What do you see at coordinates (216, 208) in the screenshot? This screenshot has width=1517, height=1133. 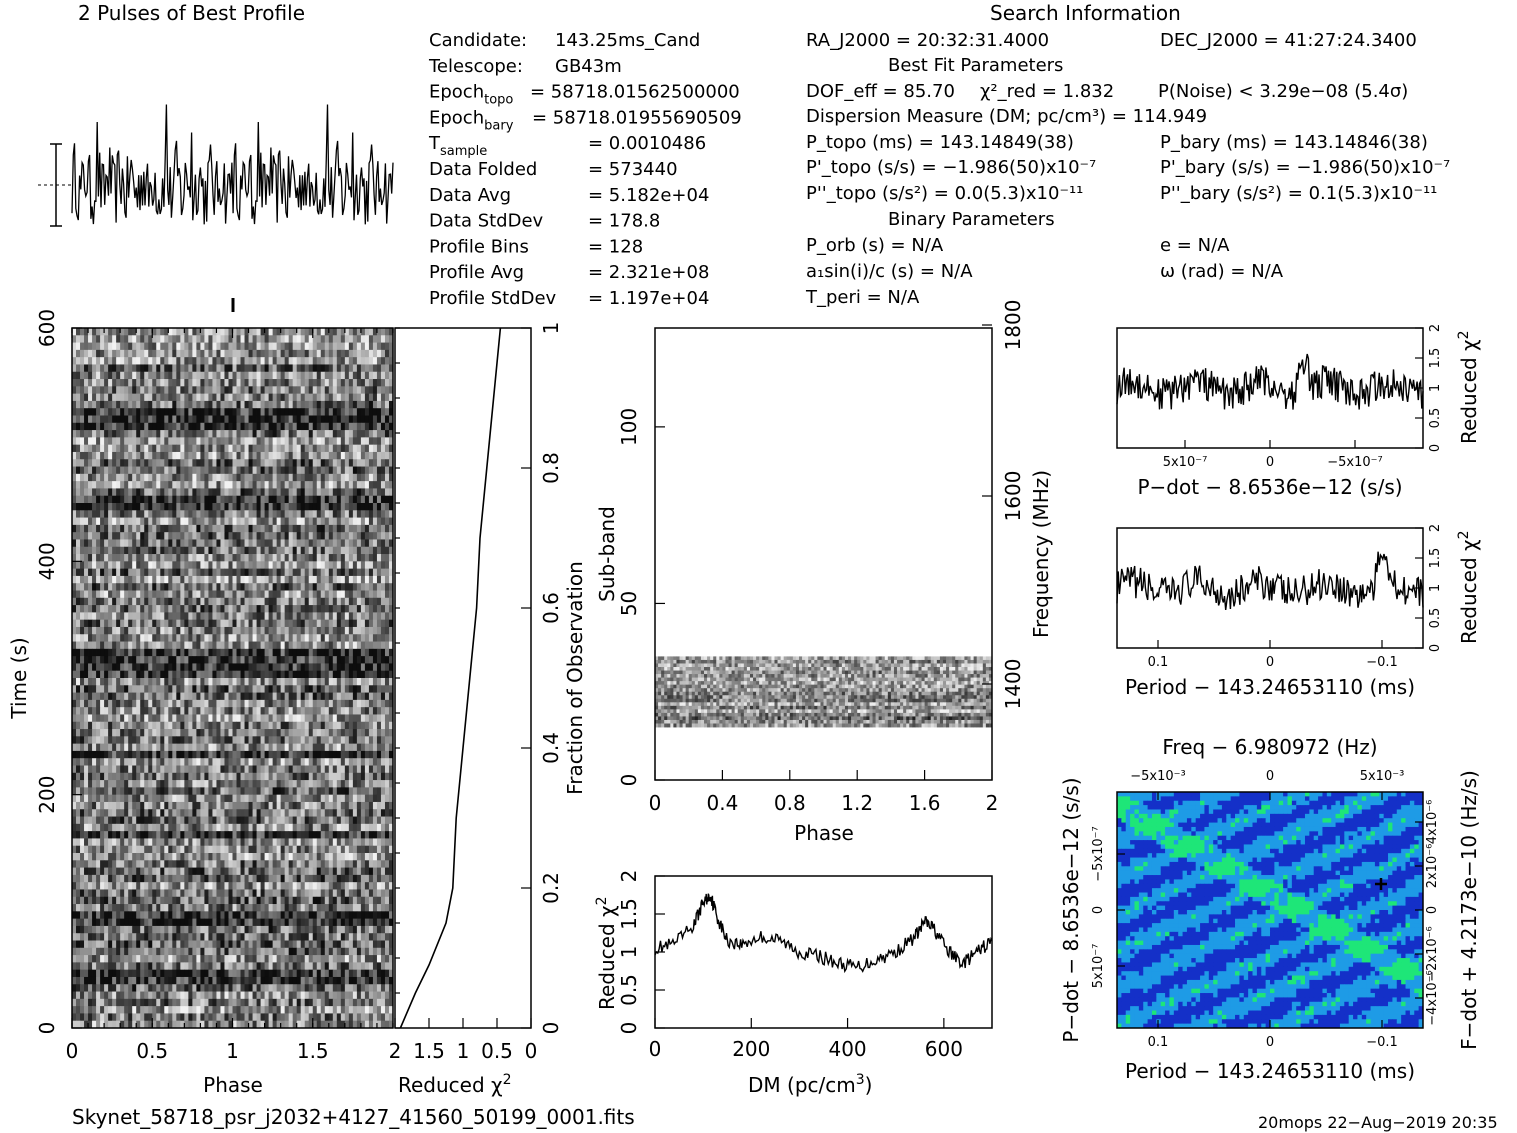 I see `profile-plot` at bounding box center [216, 208].